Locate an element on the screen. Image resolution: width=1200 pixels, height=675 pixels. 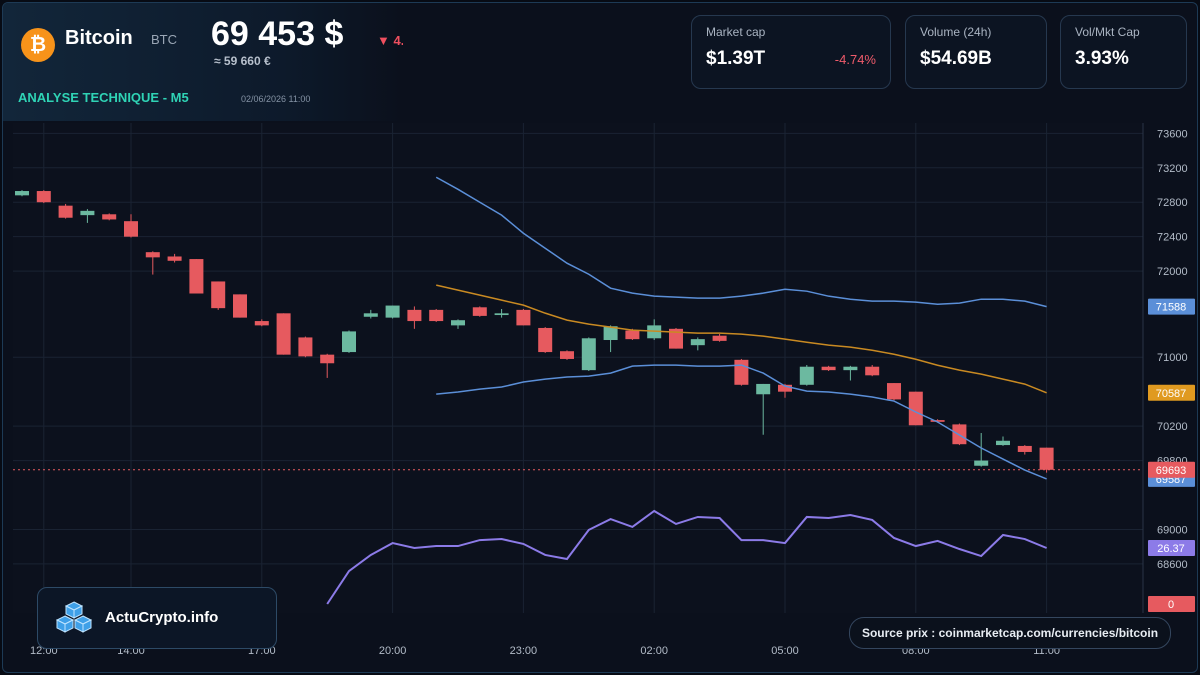
price-change: ▼ 4.74% (24h) is located at coordinates (390, 40).